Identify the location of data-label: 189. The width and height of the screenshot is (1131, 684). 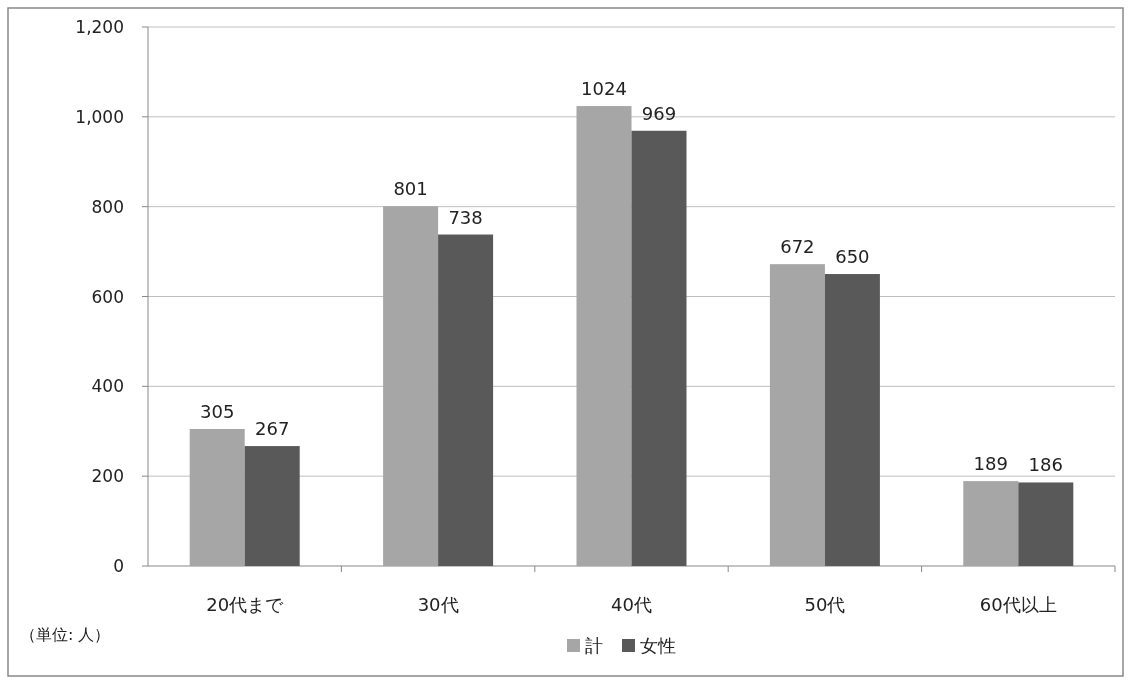
(990, 464).